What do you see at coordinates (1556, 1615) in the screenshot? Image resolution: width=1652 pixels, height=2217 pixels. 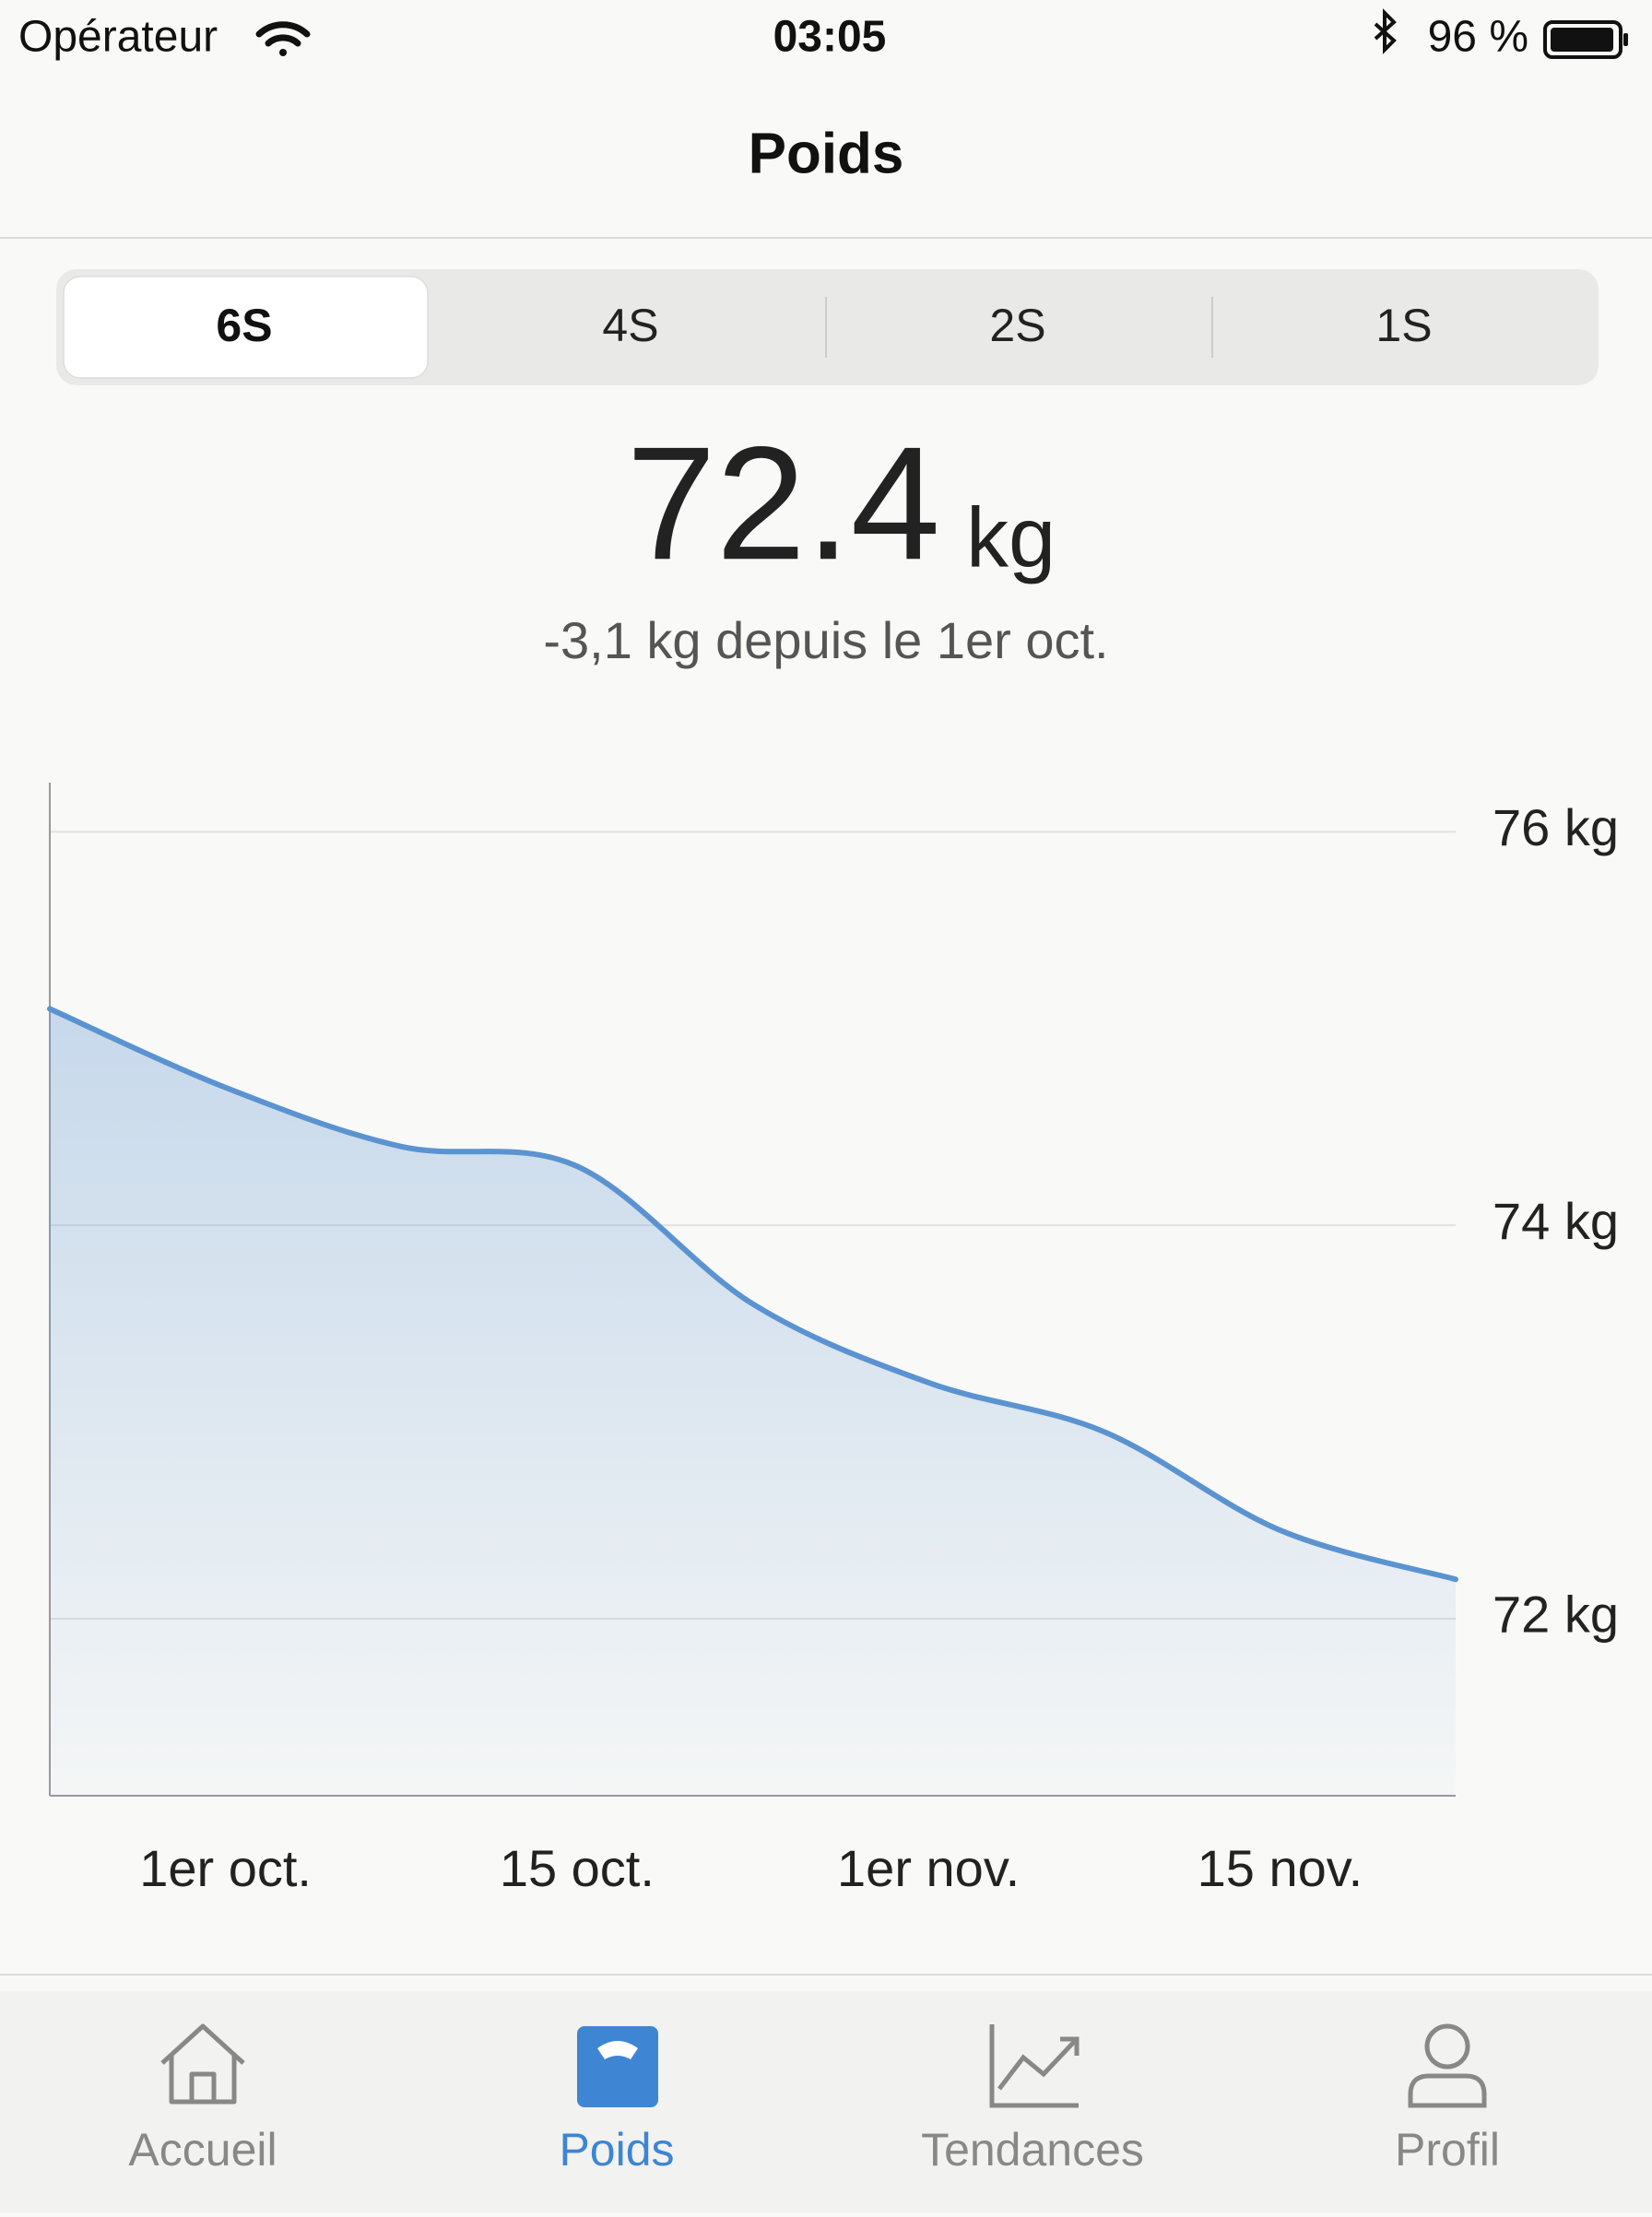 I see `y-tick-label: 72 kg` at bounding box center [1556, 1615].